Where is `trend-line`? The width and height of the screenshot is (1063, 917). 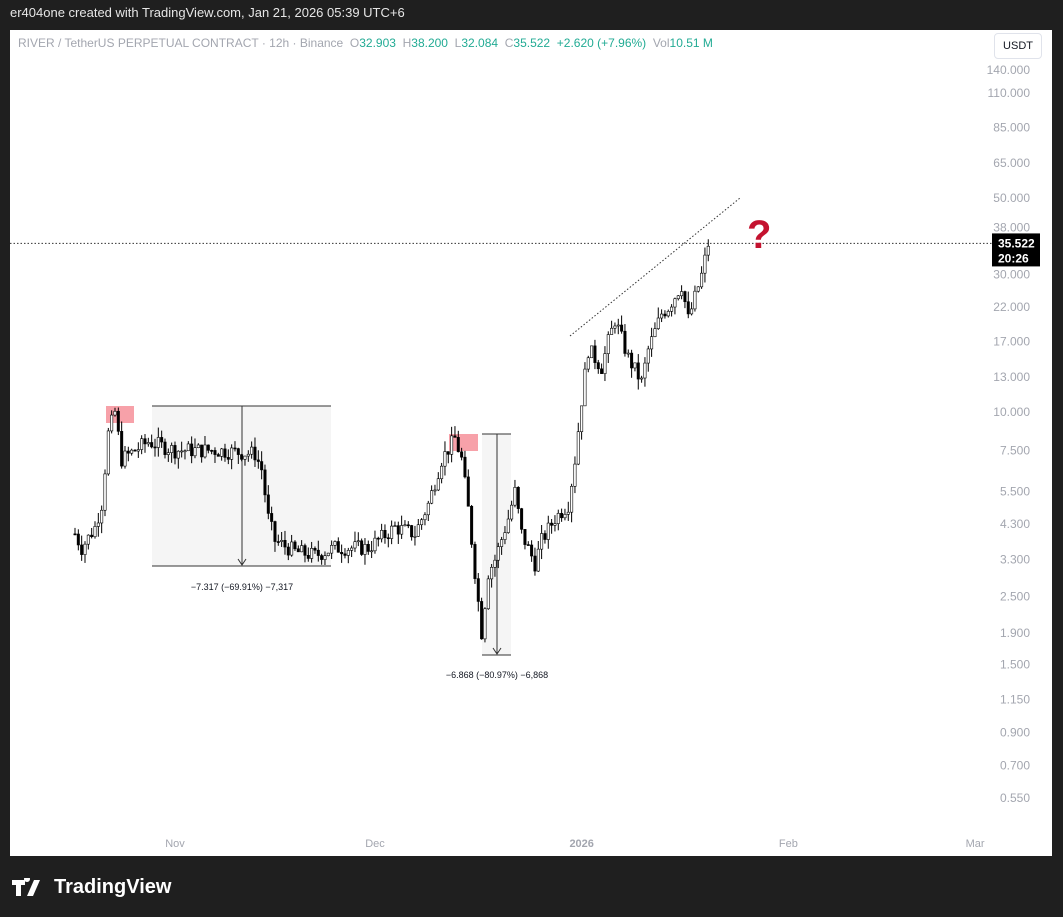
trend-line is located at coordinates (655, 267).